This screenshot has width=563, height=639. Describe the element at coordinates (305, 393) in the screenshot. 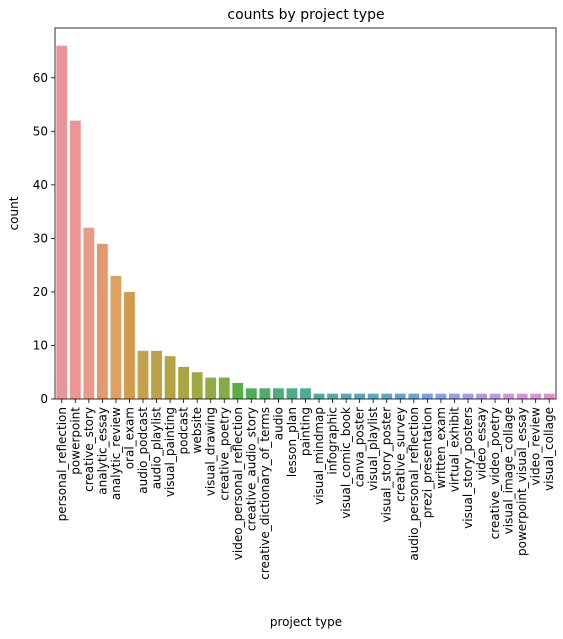

I see `bar-painting` at that location.